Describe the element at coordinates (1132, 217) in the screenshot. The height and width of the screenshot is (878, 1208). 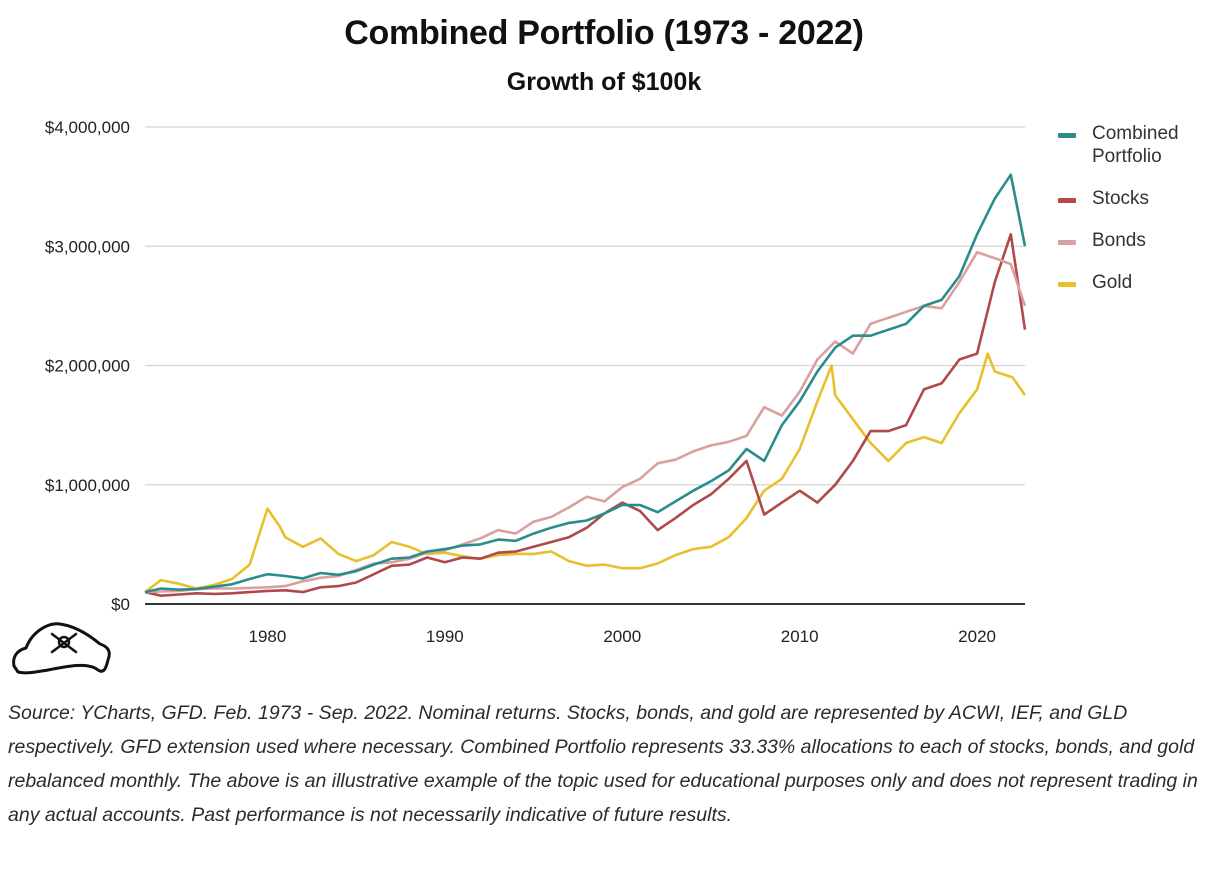
I see `chart-legend: Combined Portfolio Stocks Bonds Gold` at that location.